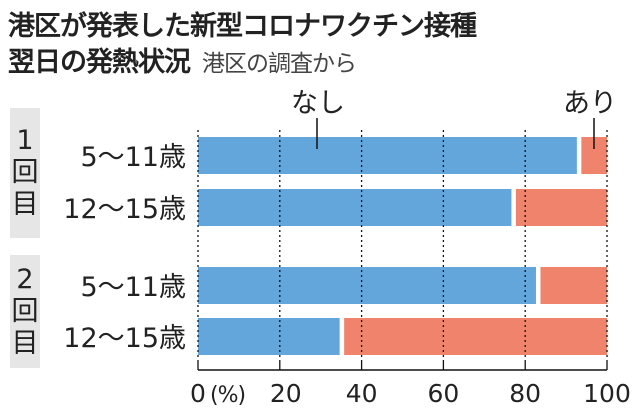 The image size is (640, 413). I want to click on tick-label: 40, so click(362, 393).